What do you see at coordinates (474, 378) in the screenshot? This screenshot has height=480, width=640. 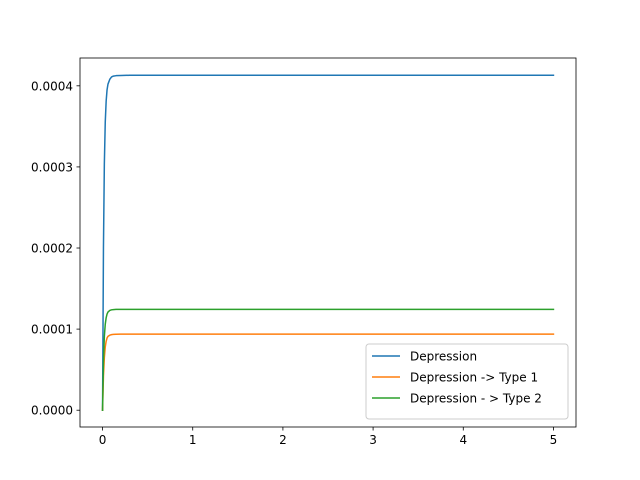 I see `legend-label-depression-type-1: Depression -> Type 1` at bounding box center [474, 378].